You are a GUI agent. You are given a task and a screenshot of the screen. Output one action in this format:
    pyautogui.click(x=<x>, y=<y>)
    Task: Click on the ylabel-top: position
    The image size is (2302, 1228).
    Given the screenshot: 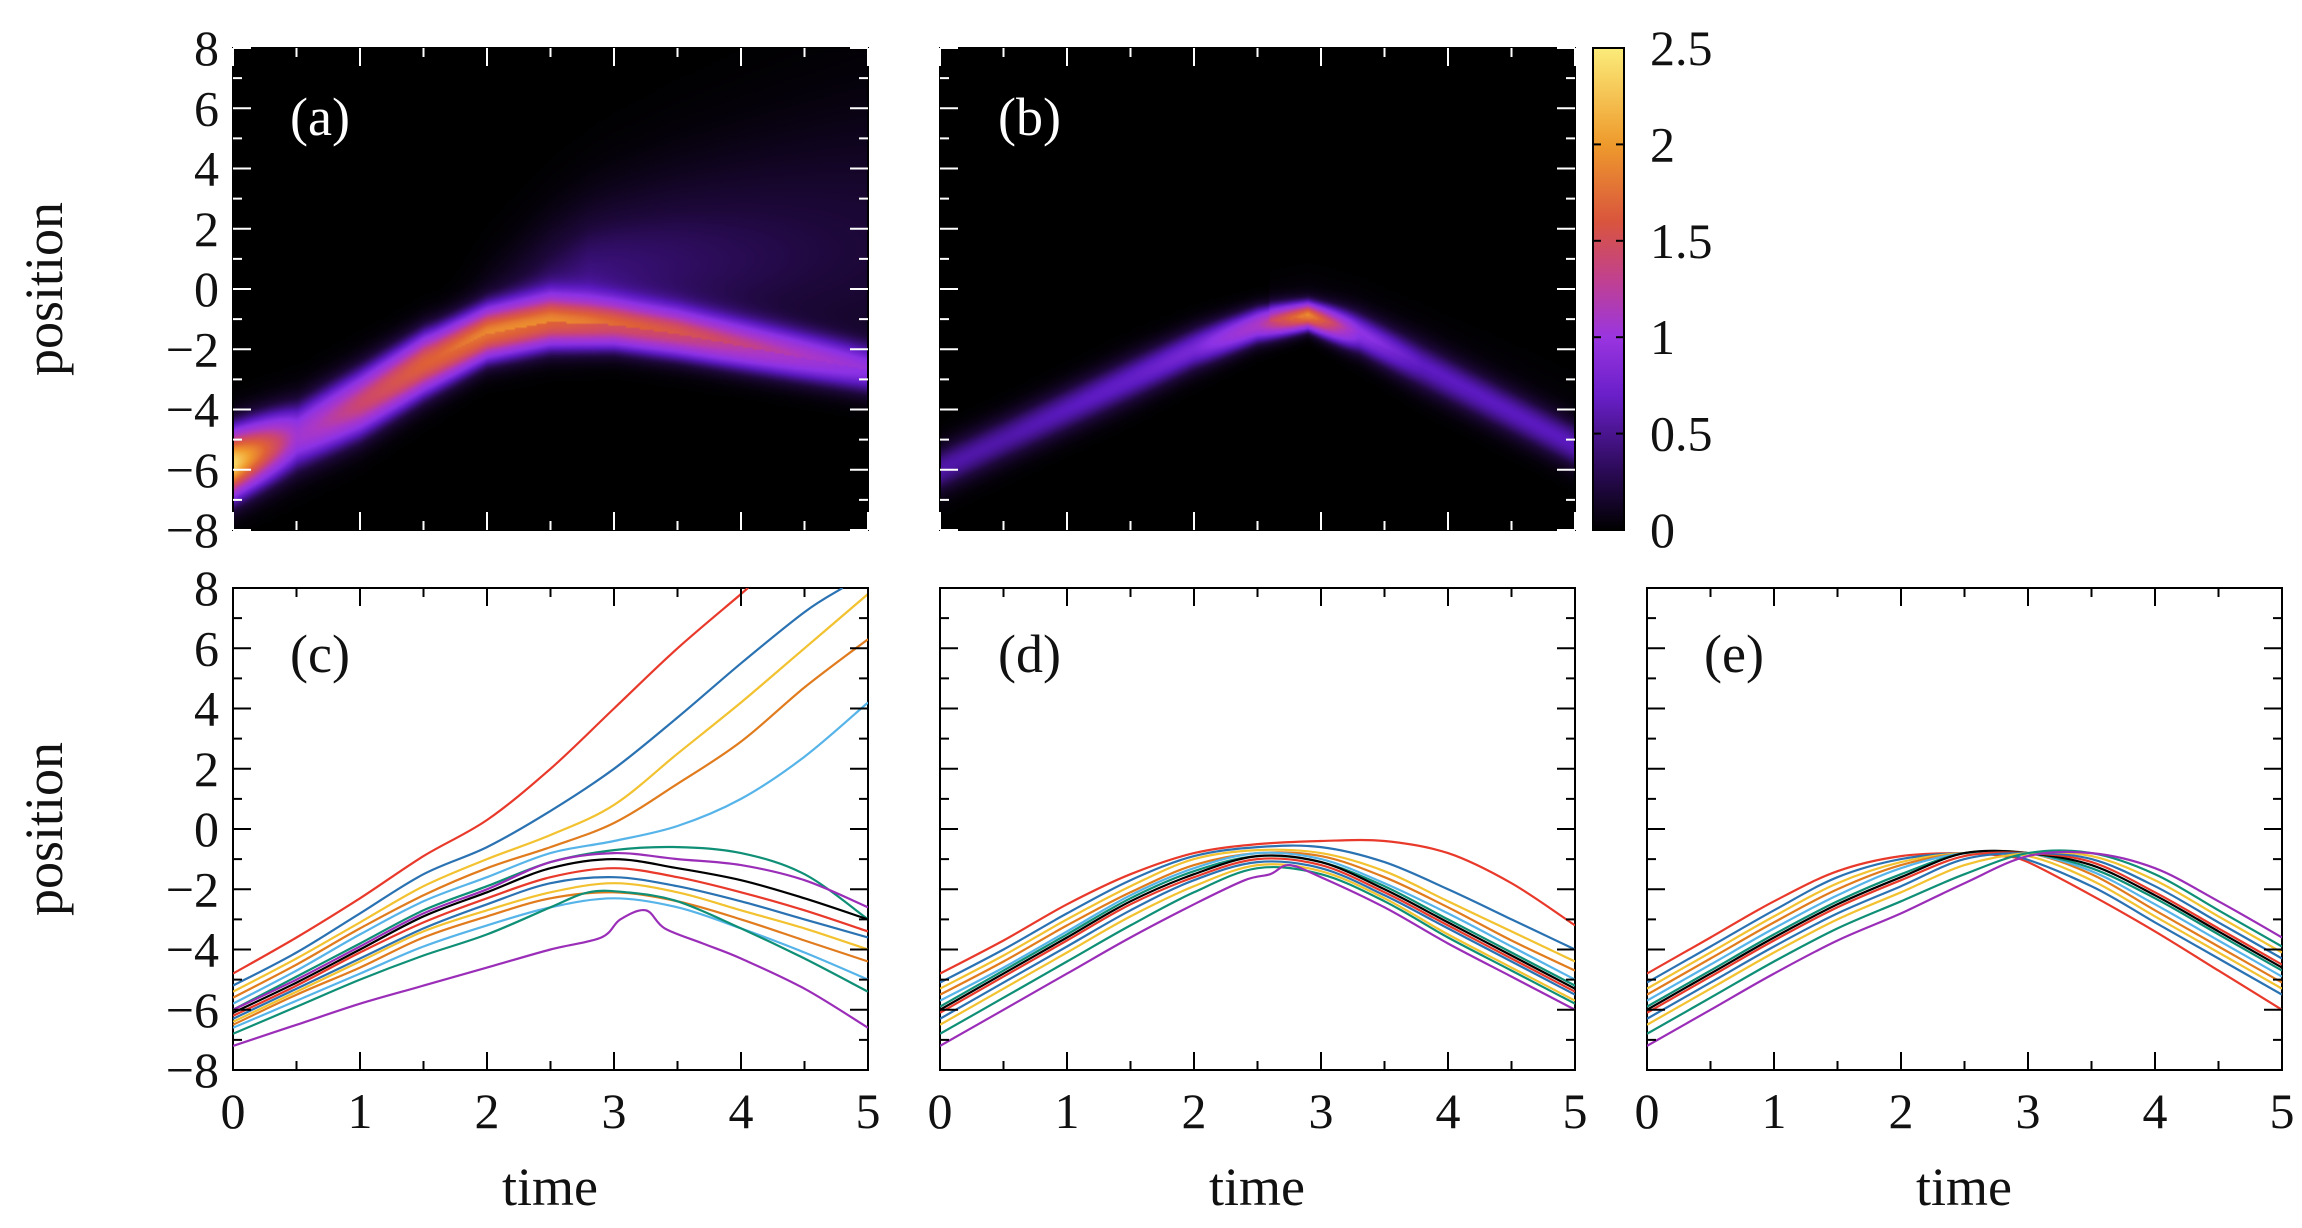 What is the action you would take?
    pyautogui.click(x=44, y=289)
    